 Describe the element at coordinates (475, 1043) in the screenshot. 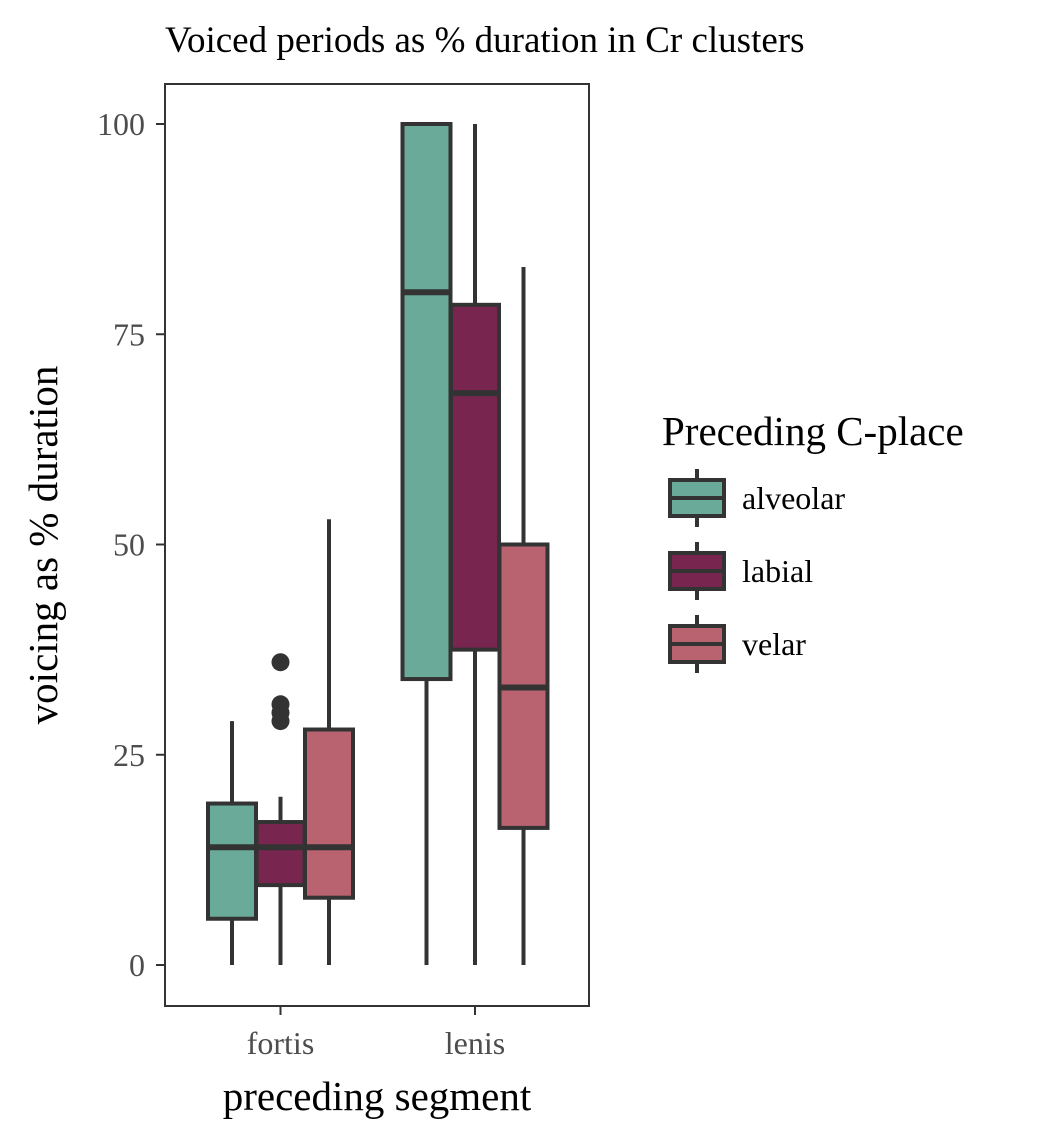

I see `x-tick-label: lenis` at that location.